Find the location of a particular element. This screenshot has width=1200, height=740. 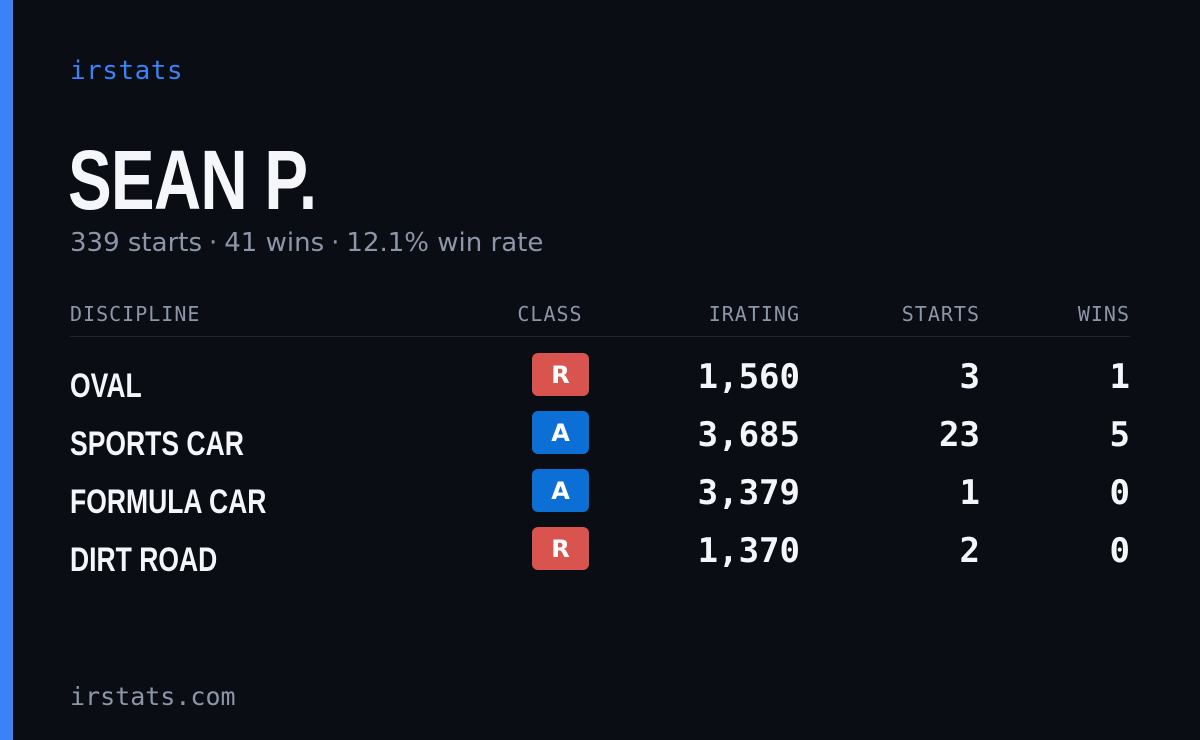

player-summary: 339 starts · 41 wins · 12.1% win rate is located at coordinates (306, 243).